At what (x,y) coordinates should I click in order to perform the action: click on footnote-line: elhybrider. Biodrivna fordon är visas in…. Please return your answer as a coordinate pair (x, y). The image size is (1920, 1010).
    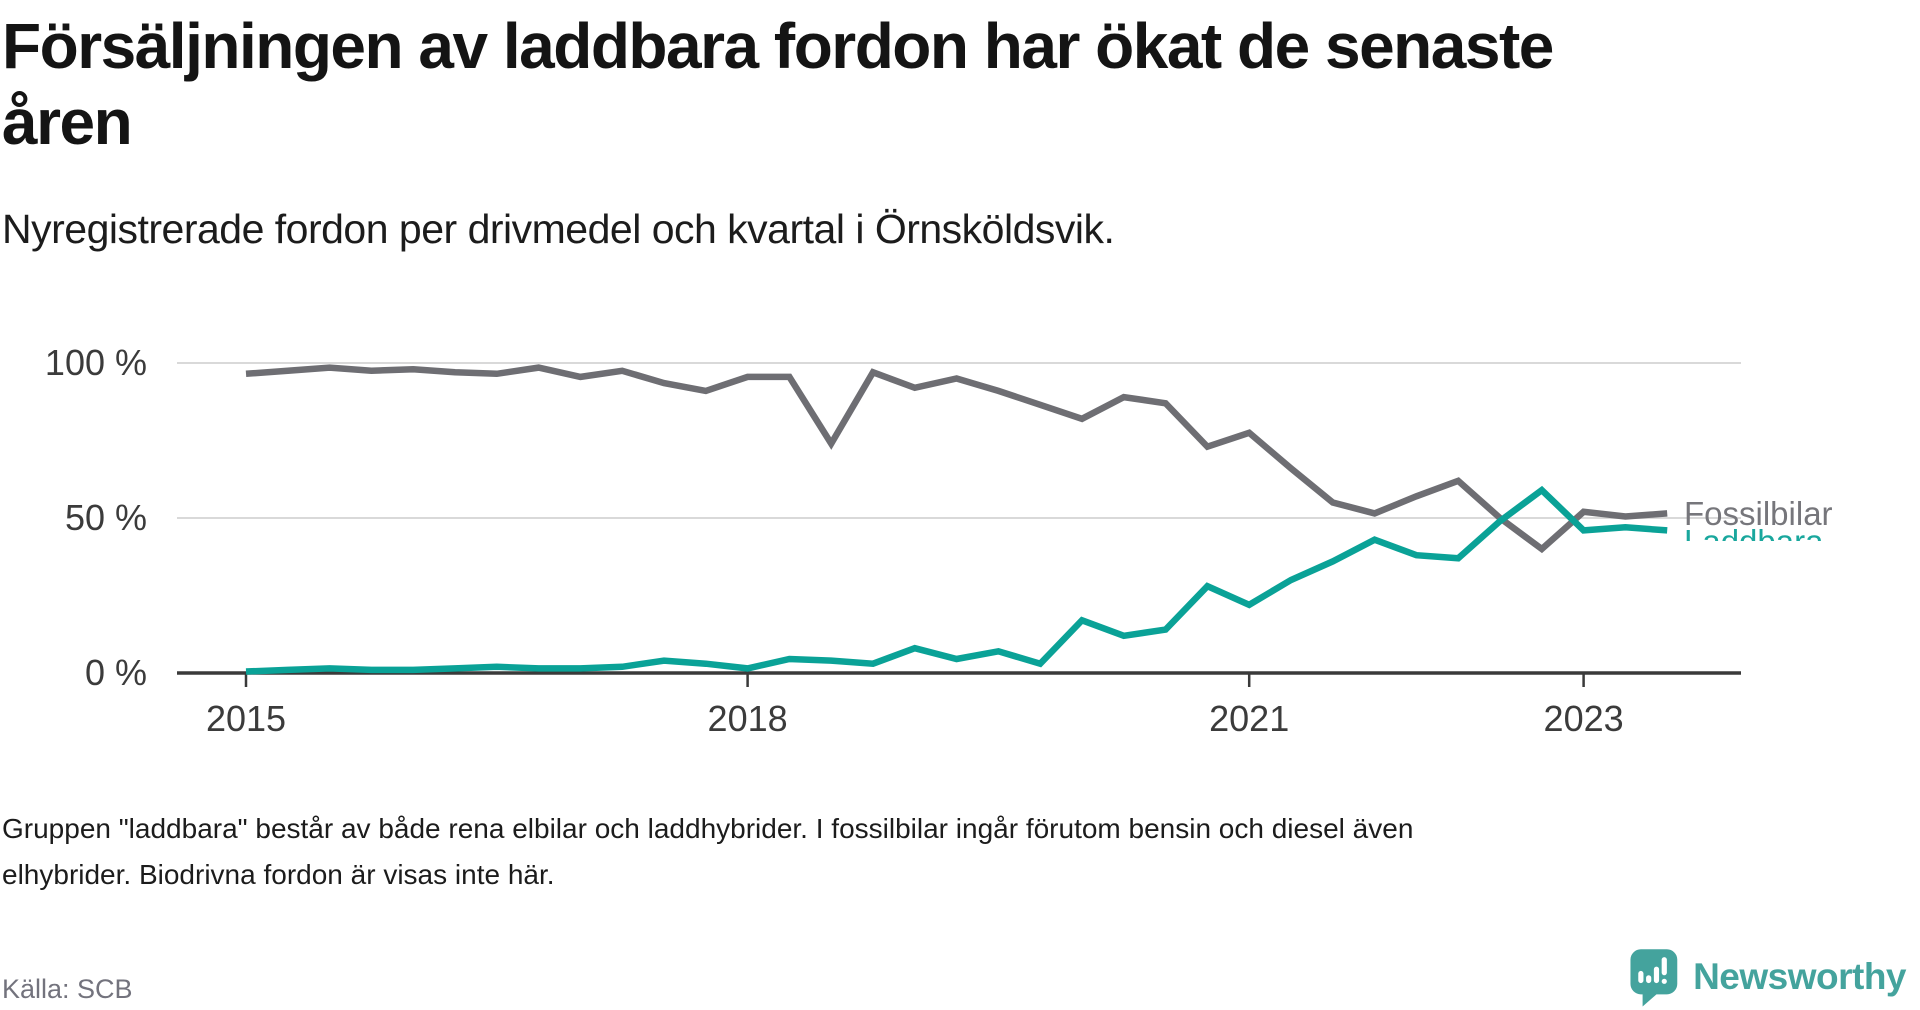
    Looking at the image, I should click on (278, 874).